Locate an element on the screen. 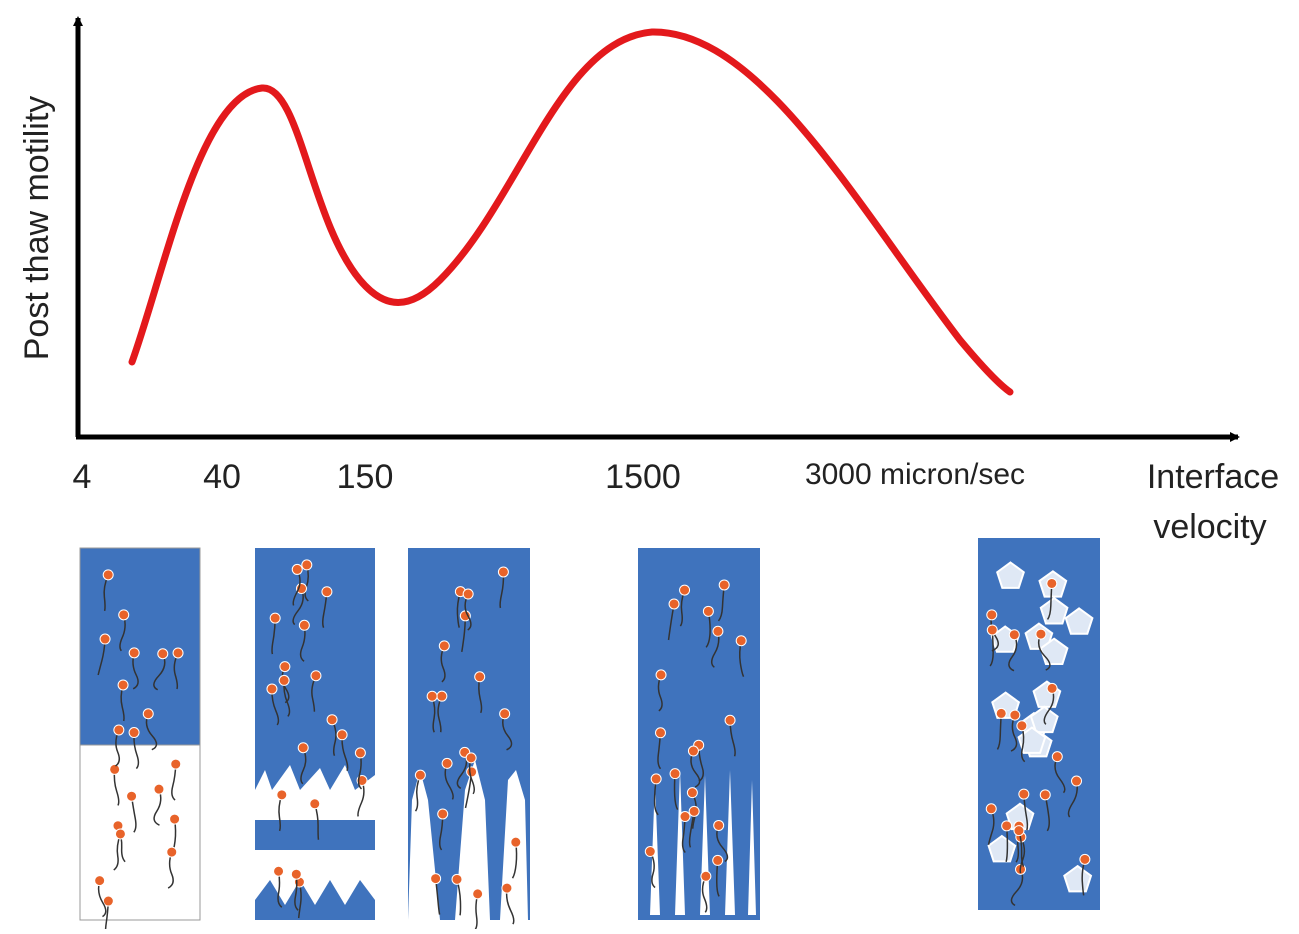 This screenshot has width=1299, height=934. x-tick-label: 3000 micron/sec is located at coordinates (915, 474).